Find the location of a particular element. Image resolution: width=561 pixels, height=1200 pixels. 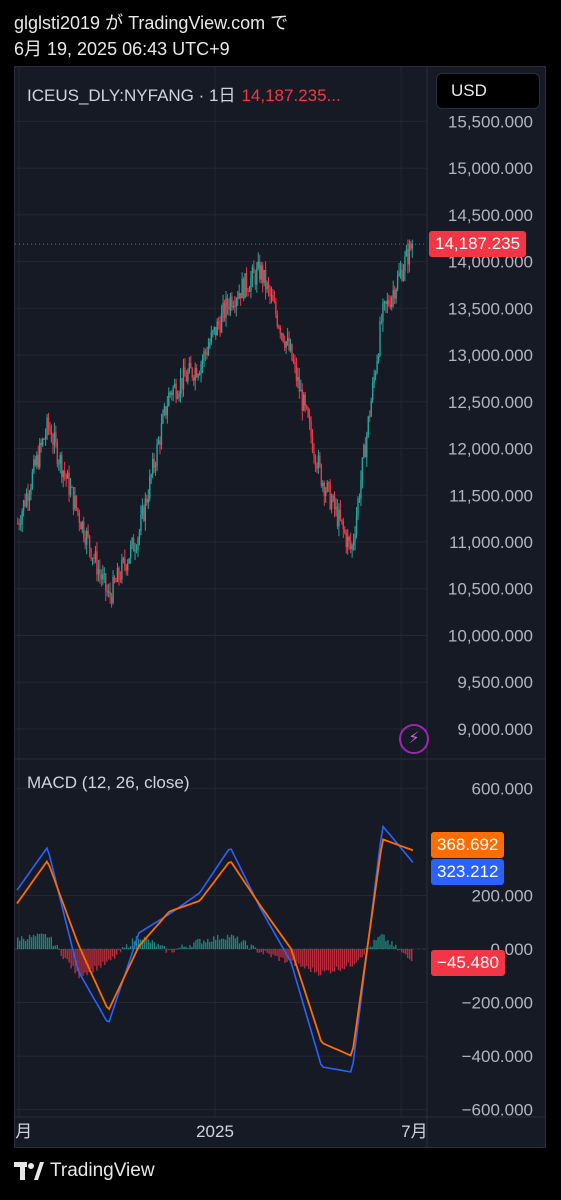

macd-line is located at coordinates (215, 948).